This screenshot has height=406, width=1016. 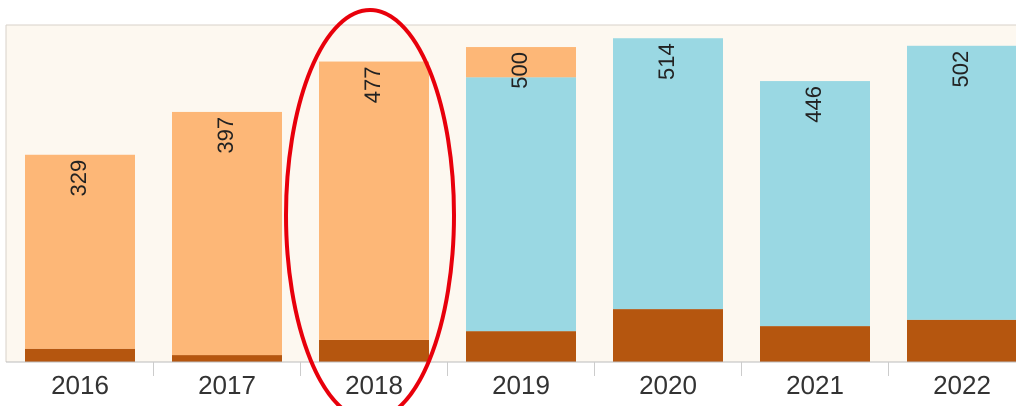 What do you see at coordinates (78, 178) in the screenshot?
I see `total-label: 329` at bounding box center [78, 178].